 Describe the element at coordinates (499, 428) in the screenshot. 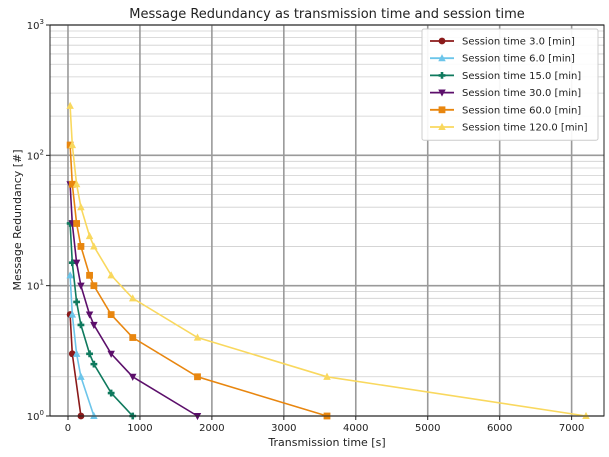

I see `x-tick-label: 6000` at that location.